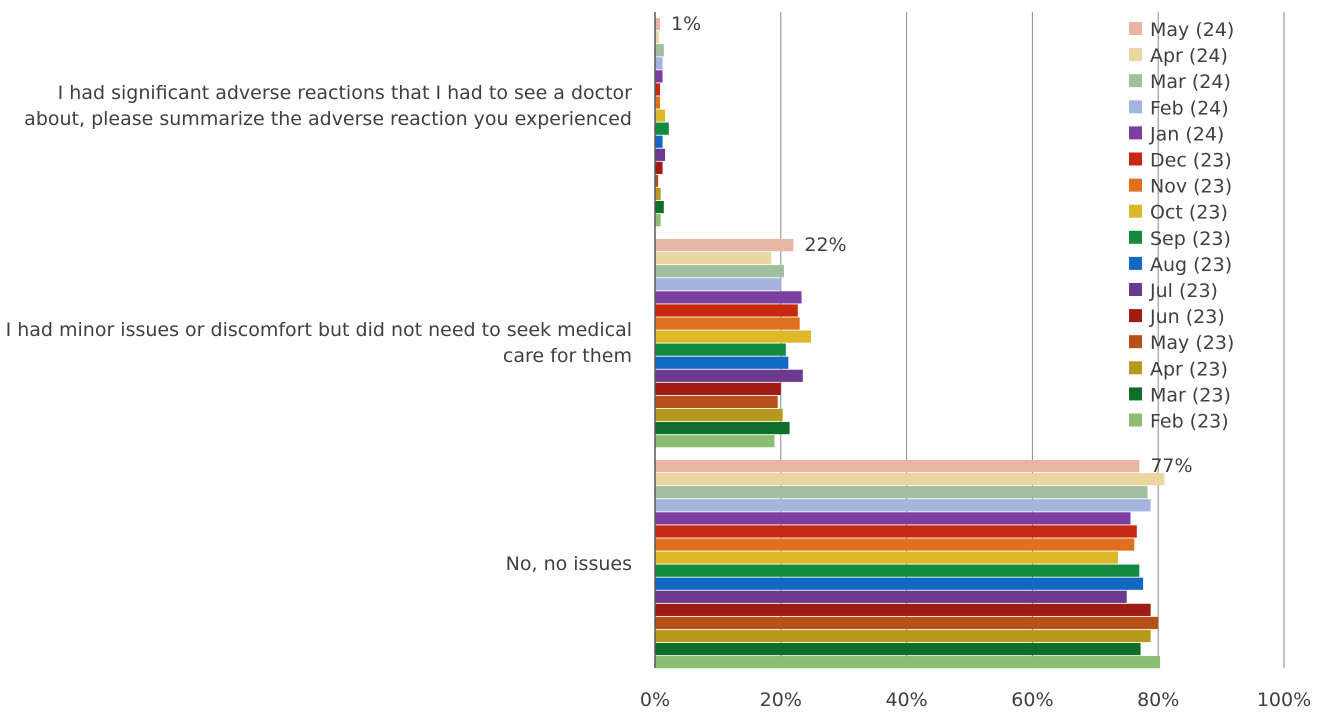 Image resolution: width=1318 pixels, height=718 pixels. What do you see at coordinates (886, 557) in the screenshot?
I see `bar-cat2-series7` at bounding box center [886, 557].